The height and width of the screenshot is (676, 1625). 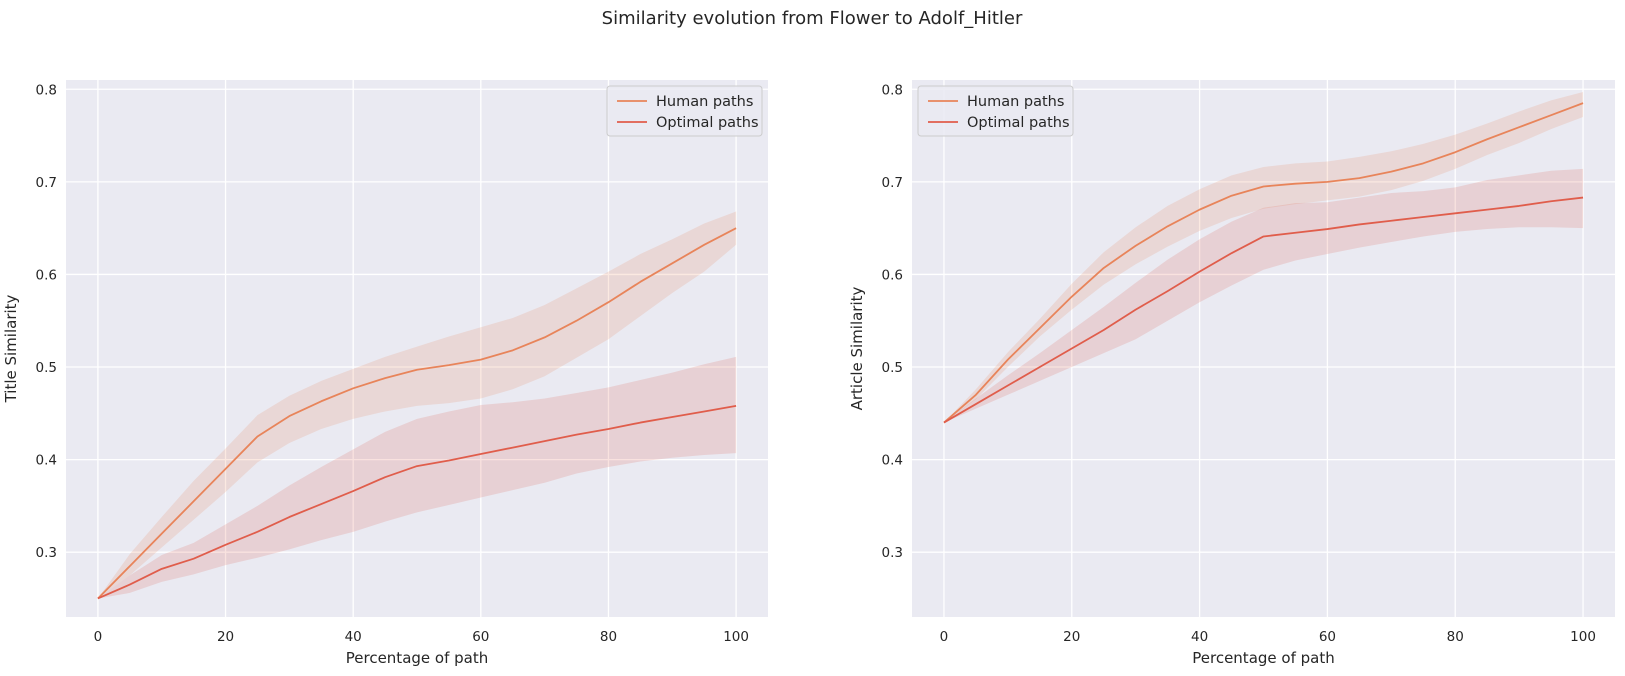 What do you see at coordinates (857, 348) in the screenshot?
I see `y-axis-label: Article Similarity` at bounding box center [857, 348].